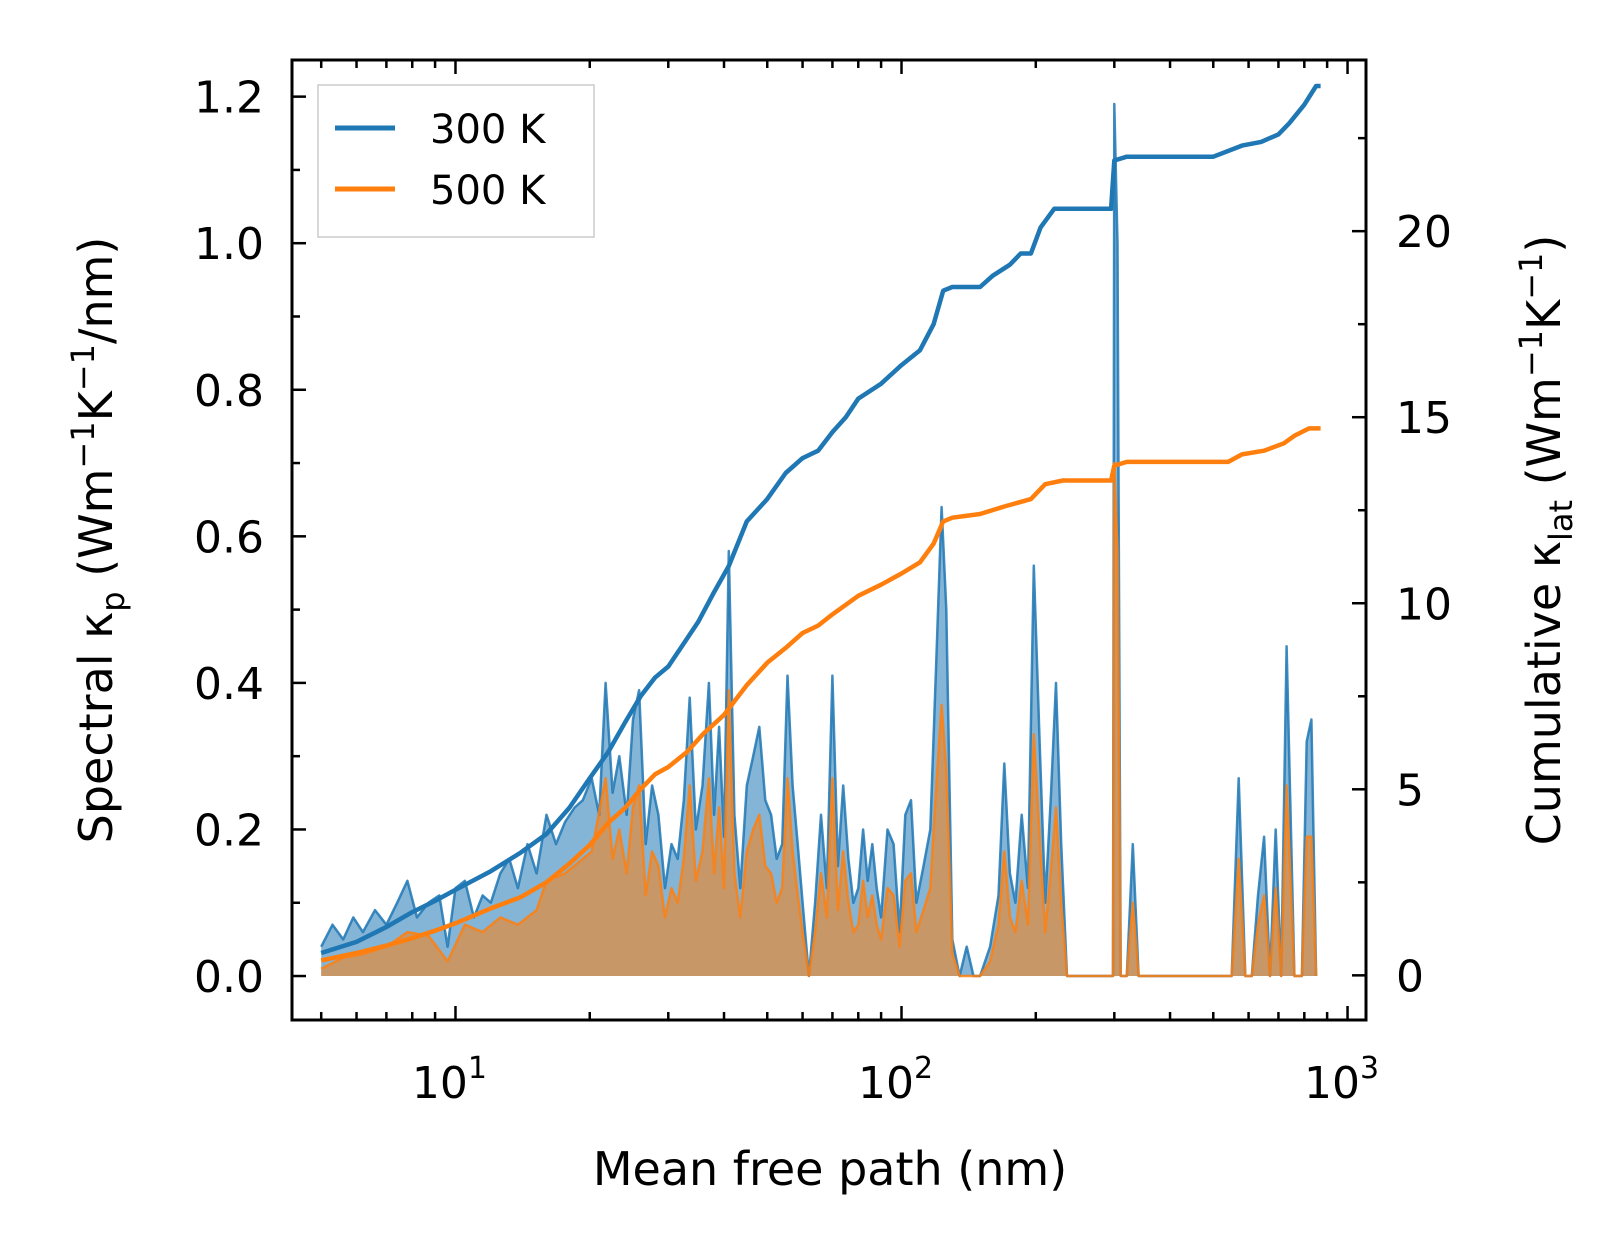 The image size is (1623, 1254). What do you see at coordinates (1424, 418) in the screenshot?
I see `y-tick-label-right: 15` at bounding box center [1424, 418].